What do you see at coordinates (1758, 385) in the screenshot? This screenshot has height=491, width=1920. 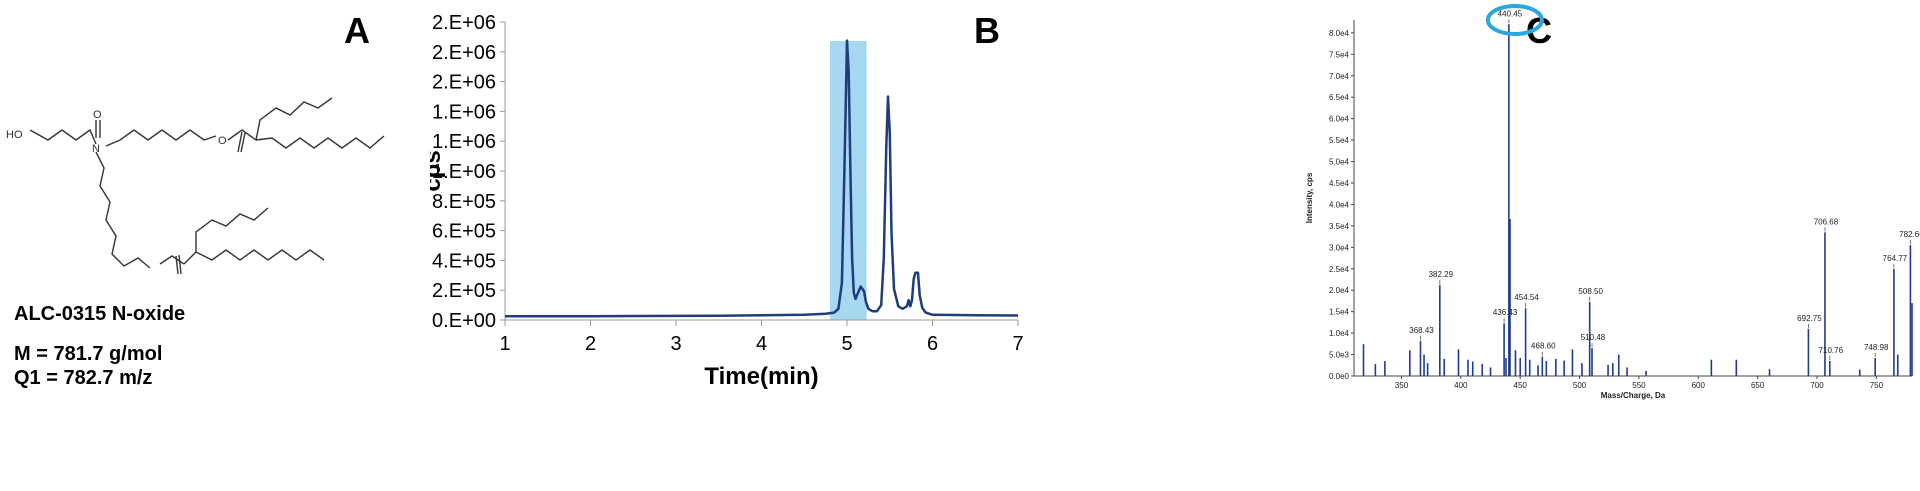 I see `x-tick-label: 650` at bounding box center [1758, 385].